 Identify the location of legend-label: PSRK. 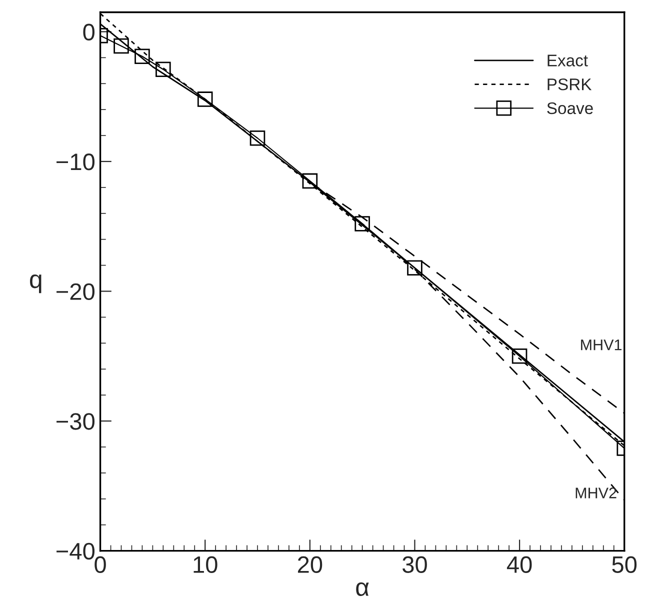
(570, 84).